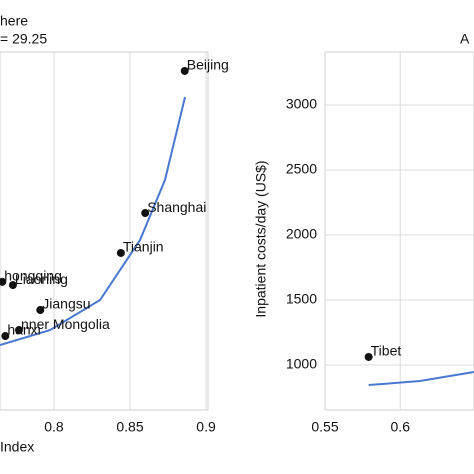  Describe the element at coordinates (421, 379) in the screenshot. I see `fit-curve` at that location.